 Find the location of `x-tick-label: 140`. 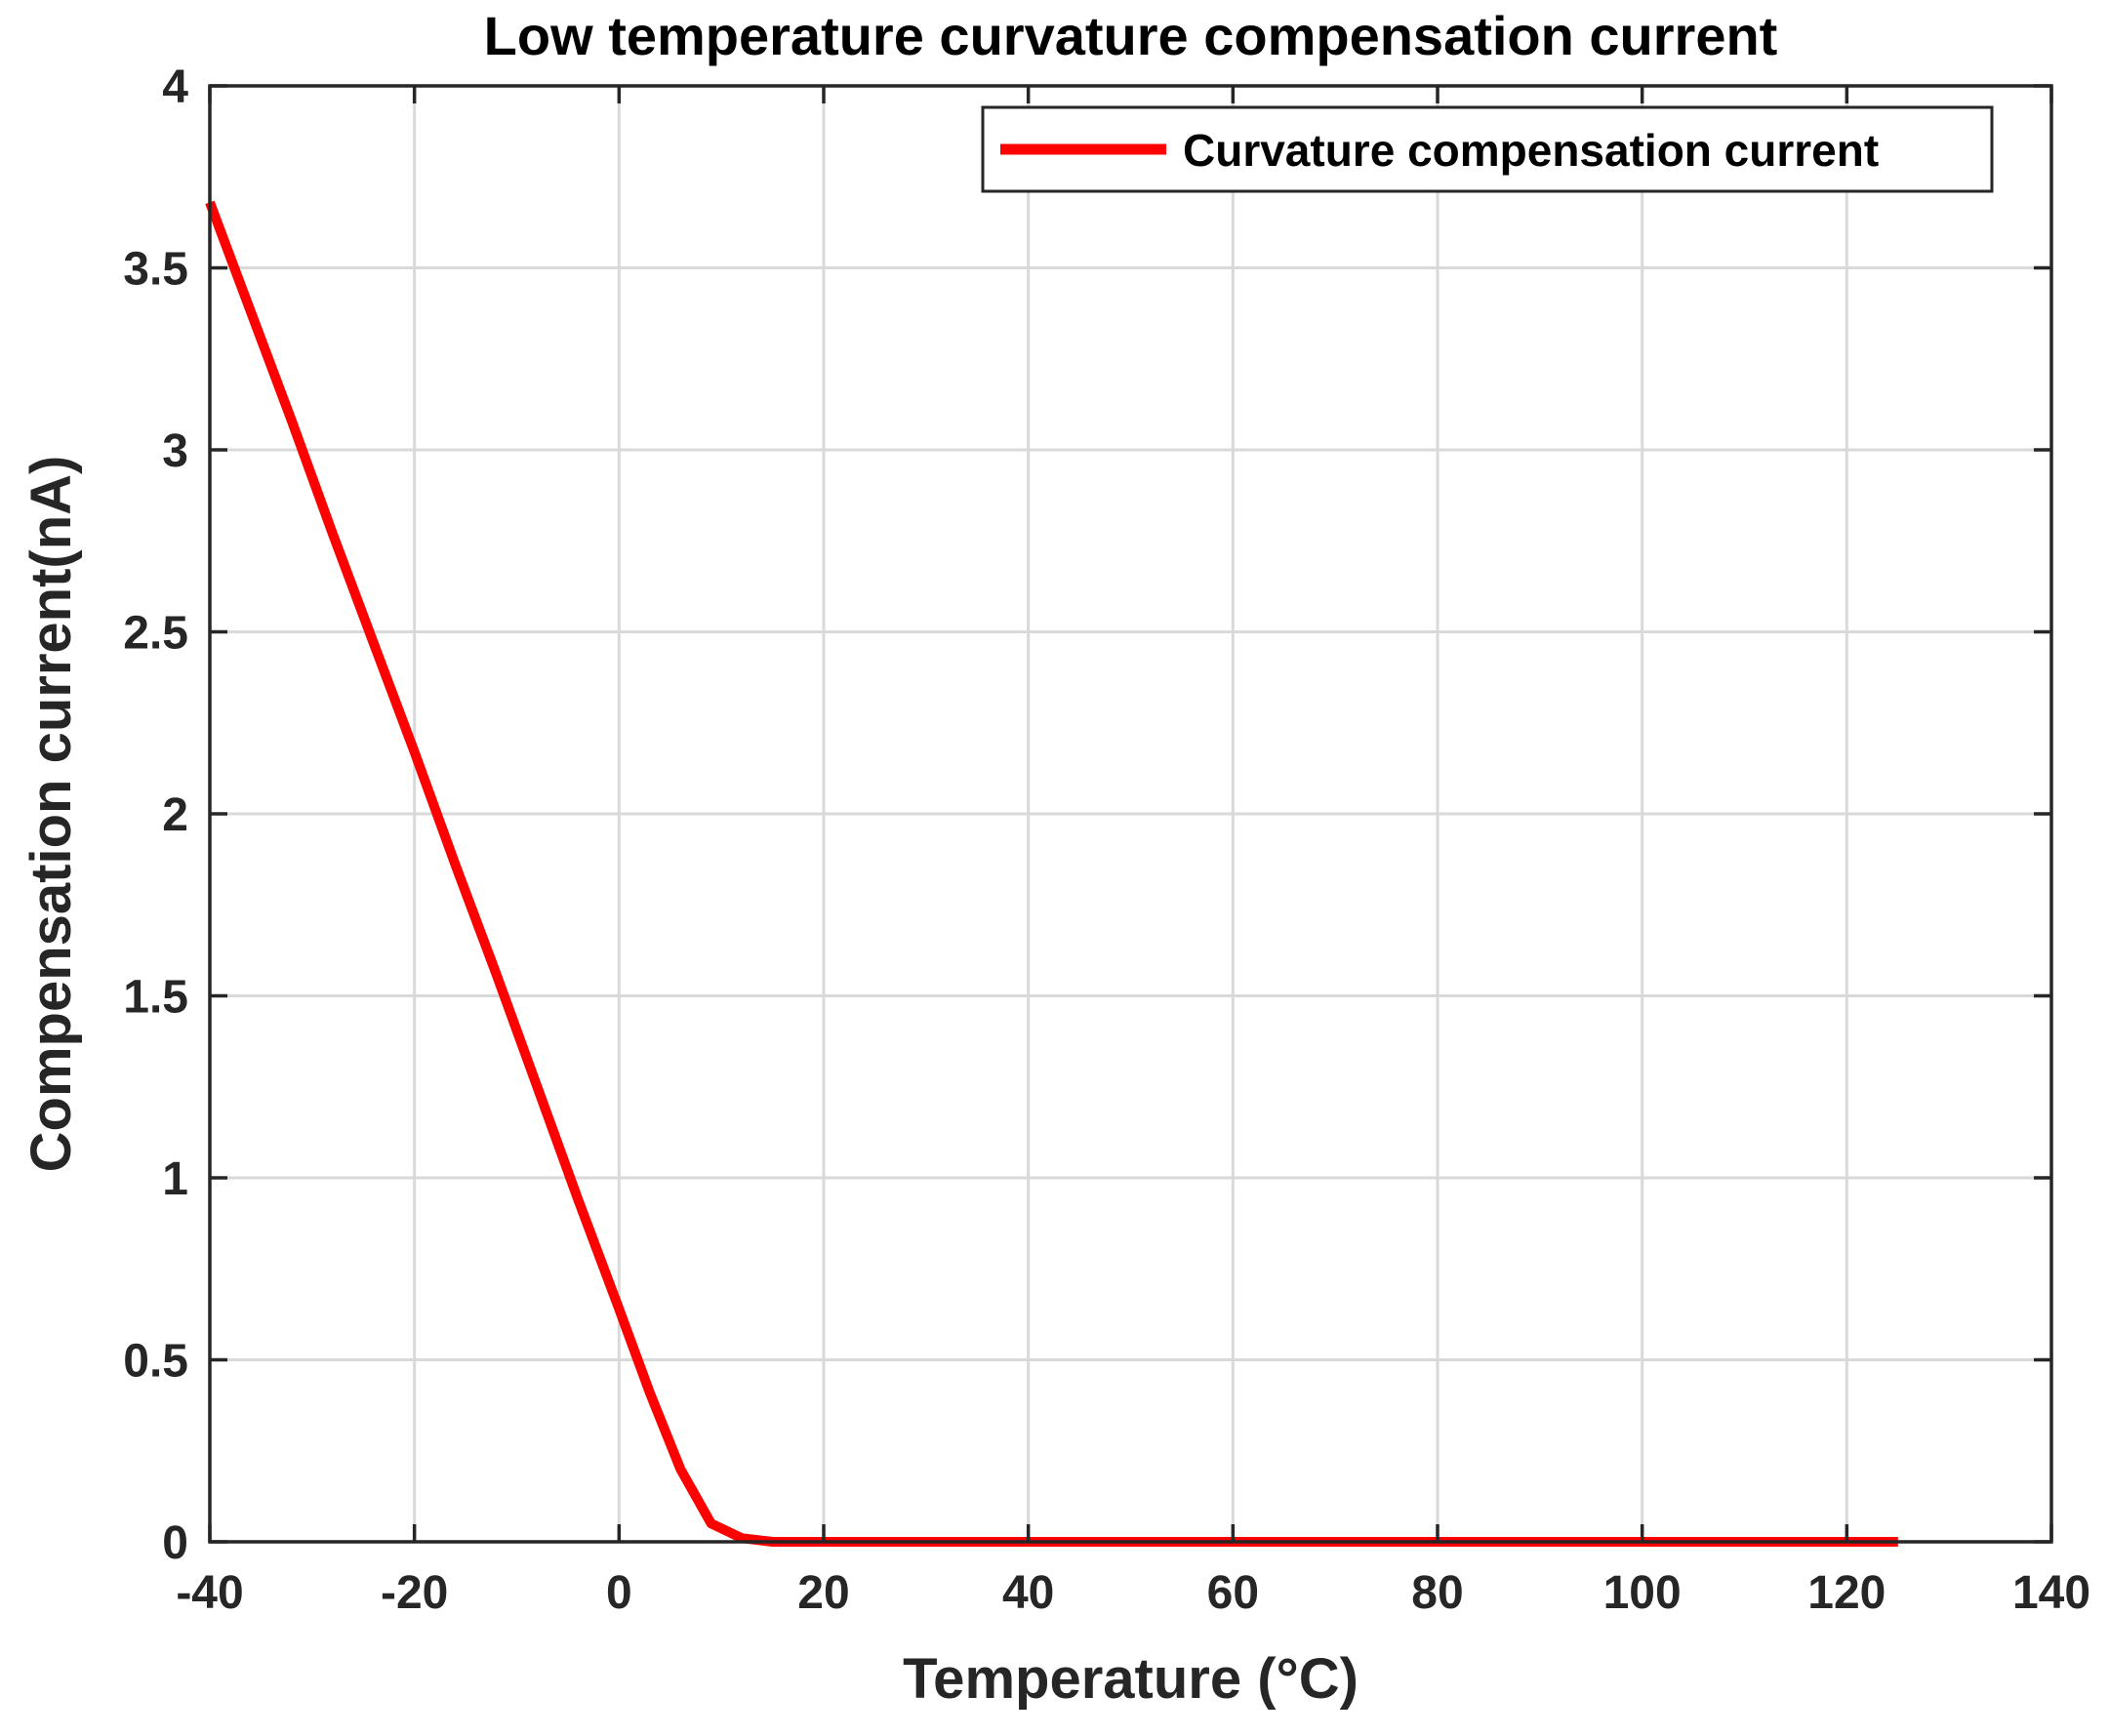

x-tick-label: 140 is located at coordinates (2051, 1593).